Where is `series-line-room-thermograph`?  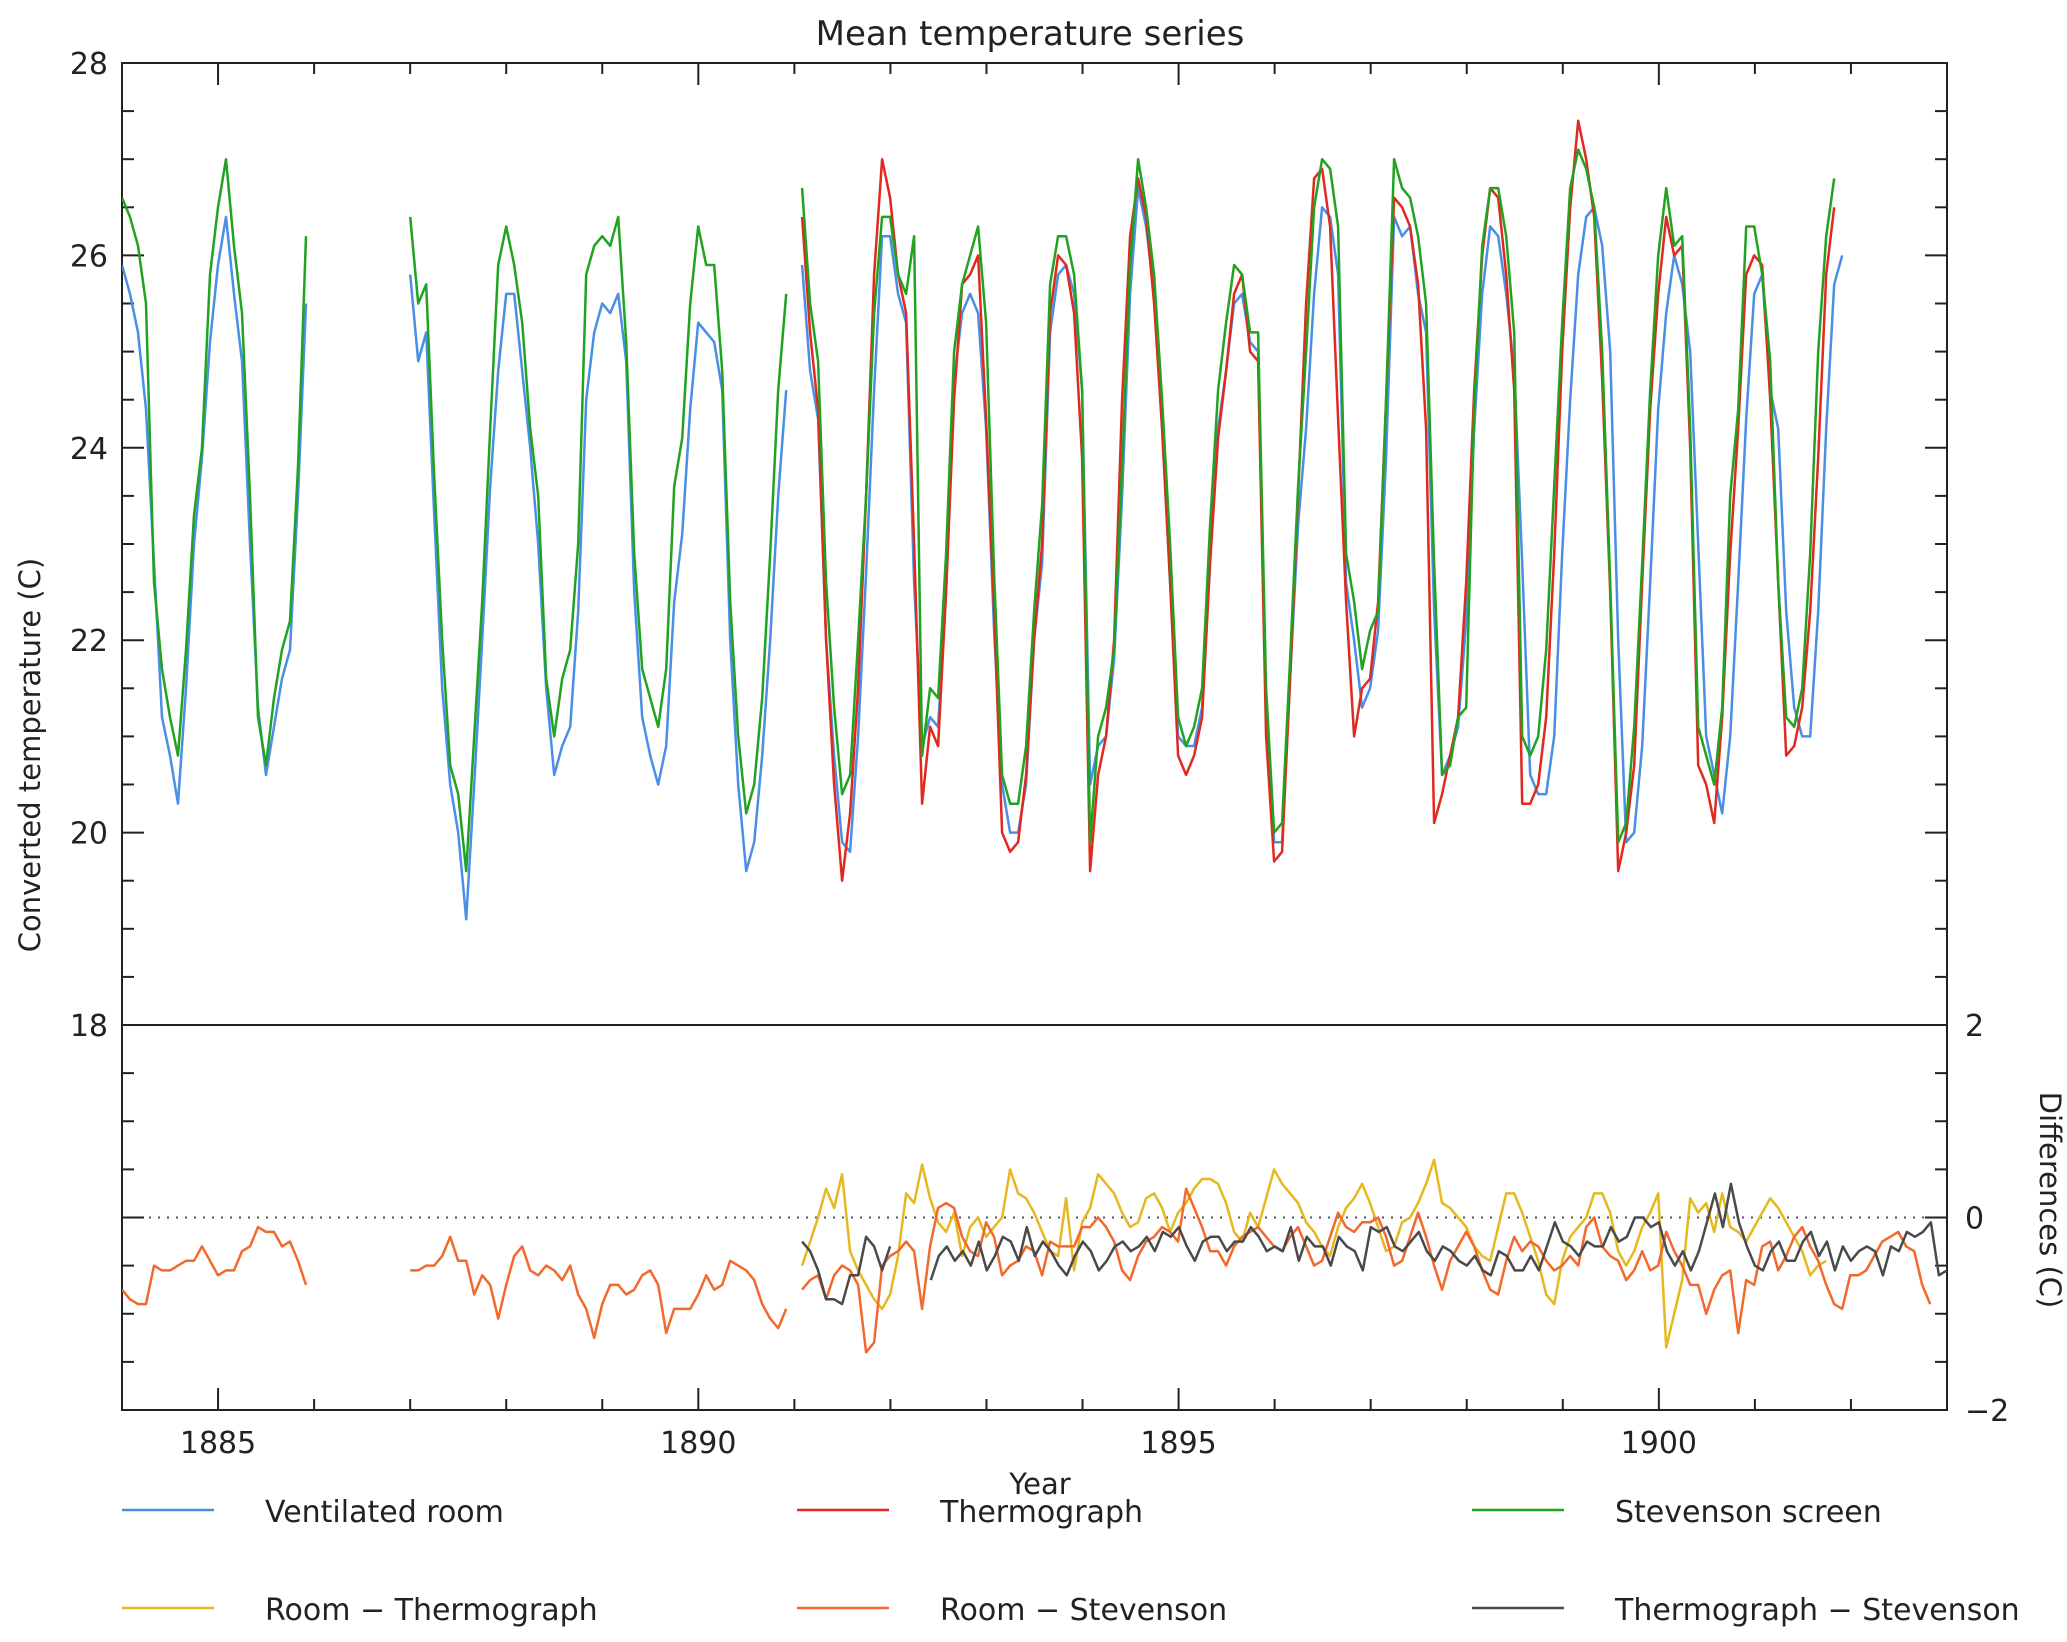
series-line-room-thermograph is located at coordinates (1313, 1253).